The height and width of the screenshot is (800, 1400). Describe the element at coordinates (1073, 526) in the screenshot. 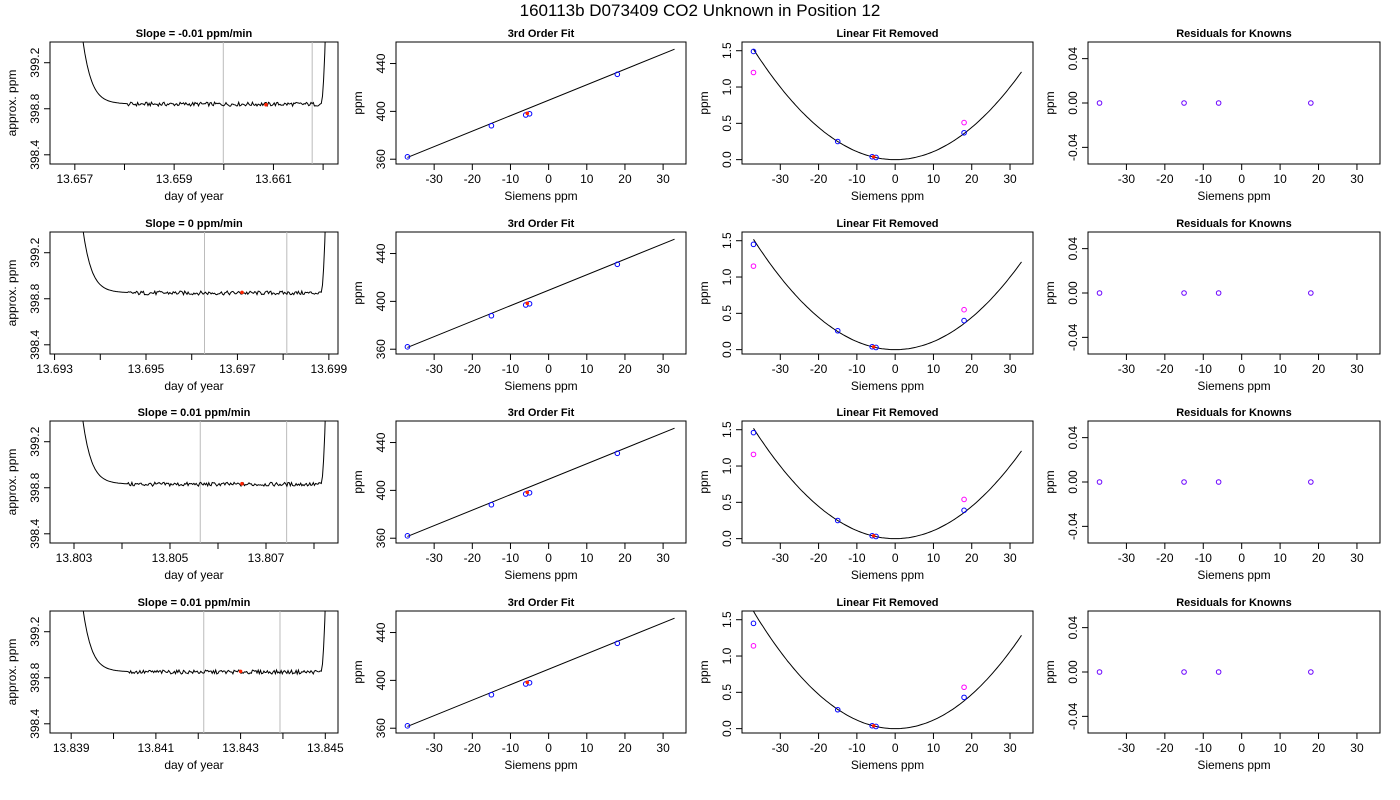

I see `y-tick-label: -0.04` at that location.